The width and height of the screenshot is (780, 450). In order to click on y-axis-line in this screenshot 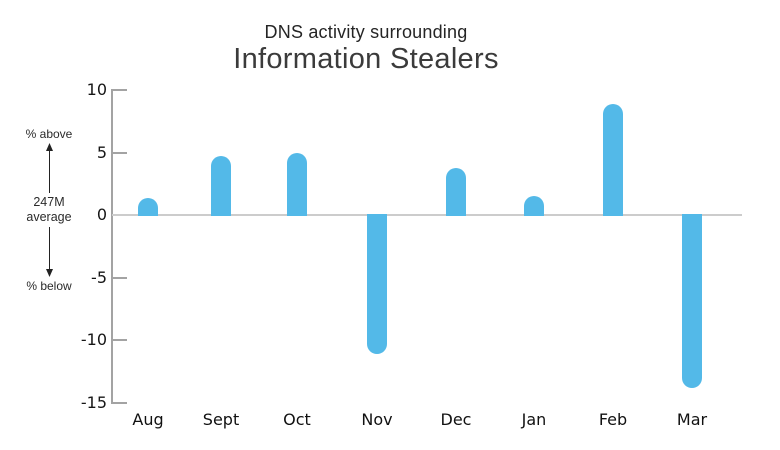, I will do `click(112, 246)`.